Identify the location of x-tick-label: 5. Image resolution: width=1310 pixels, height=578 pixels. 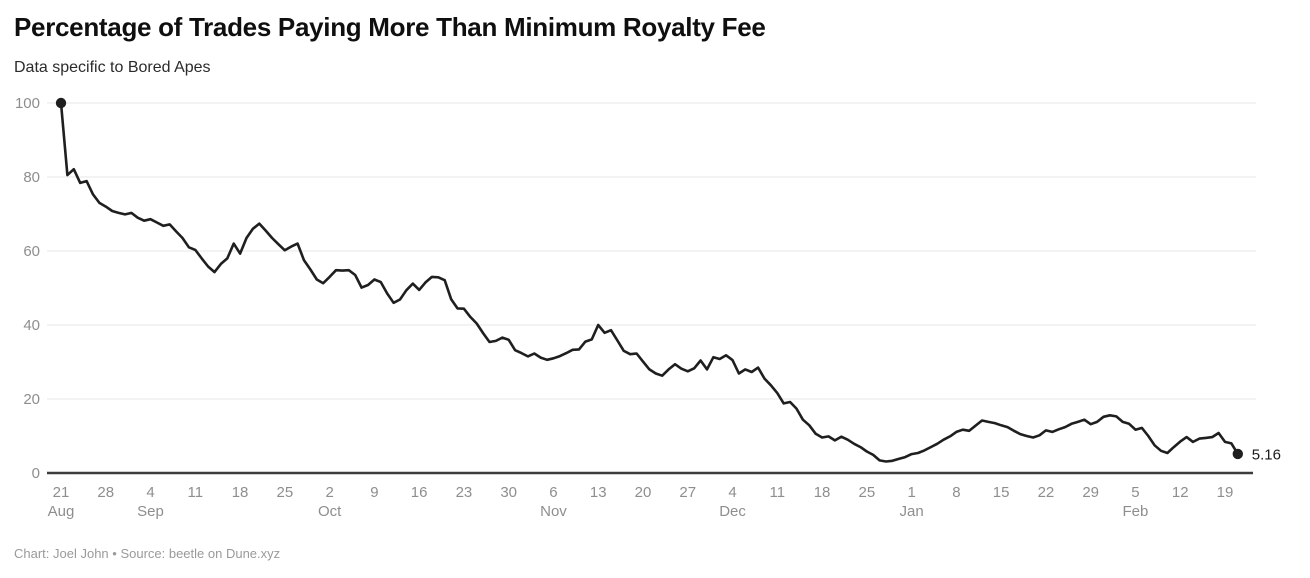
(1135, 492).